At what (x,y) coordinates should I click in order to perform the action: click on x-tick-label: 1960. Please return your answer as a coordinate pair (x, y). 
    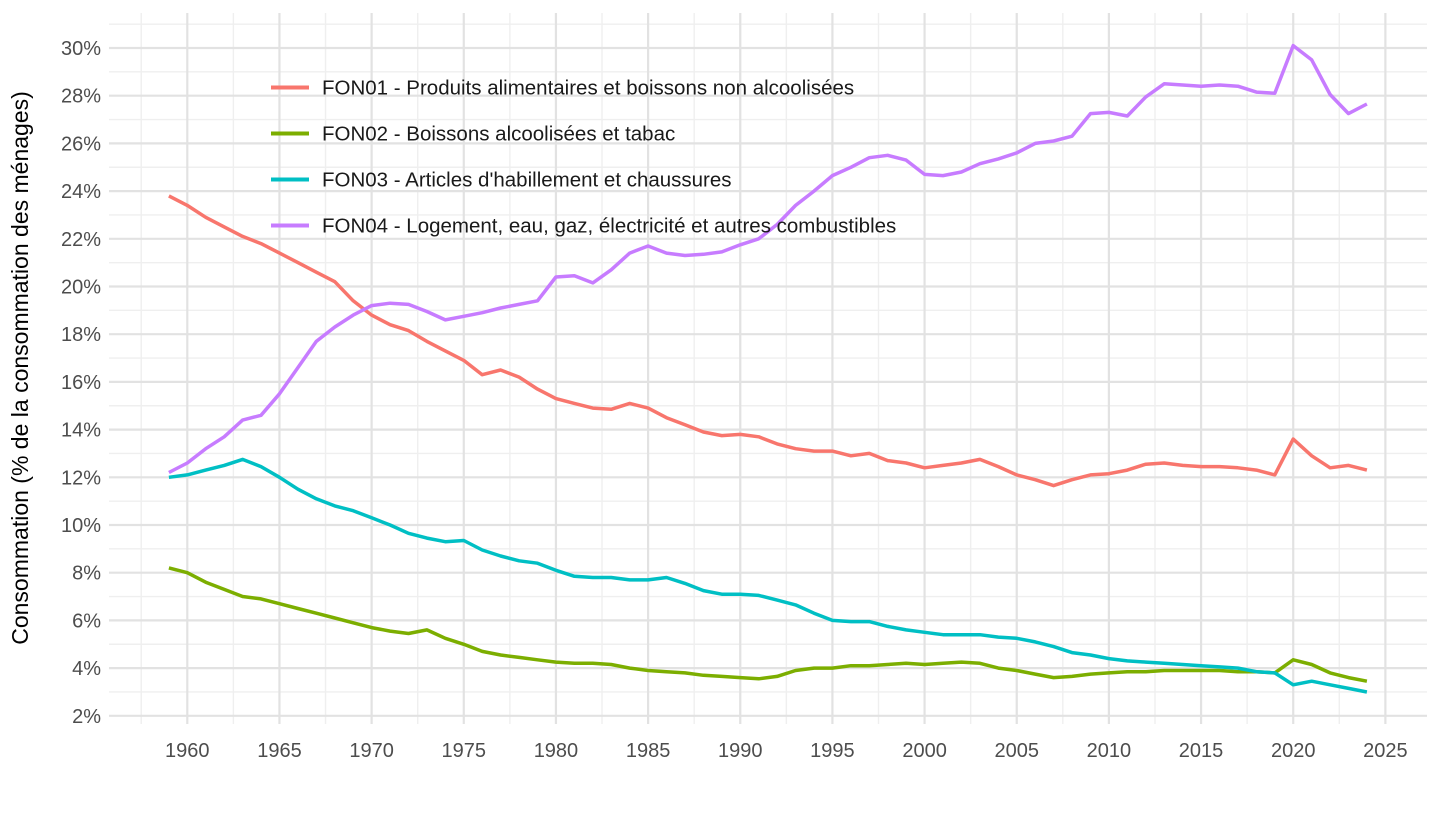
    Looking at the image, I should click on (187, 751).